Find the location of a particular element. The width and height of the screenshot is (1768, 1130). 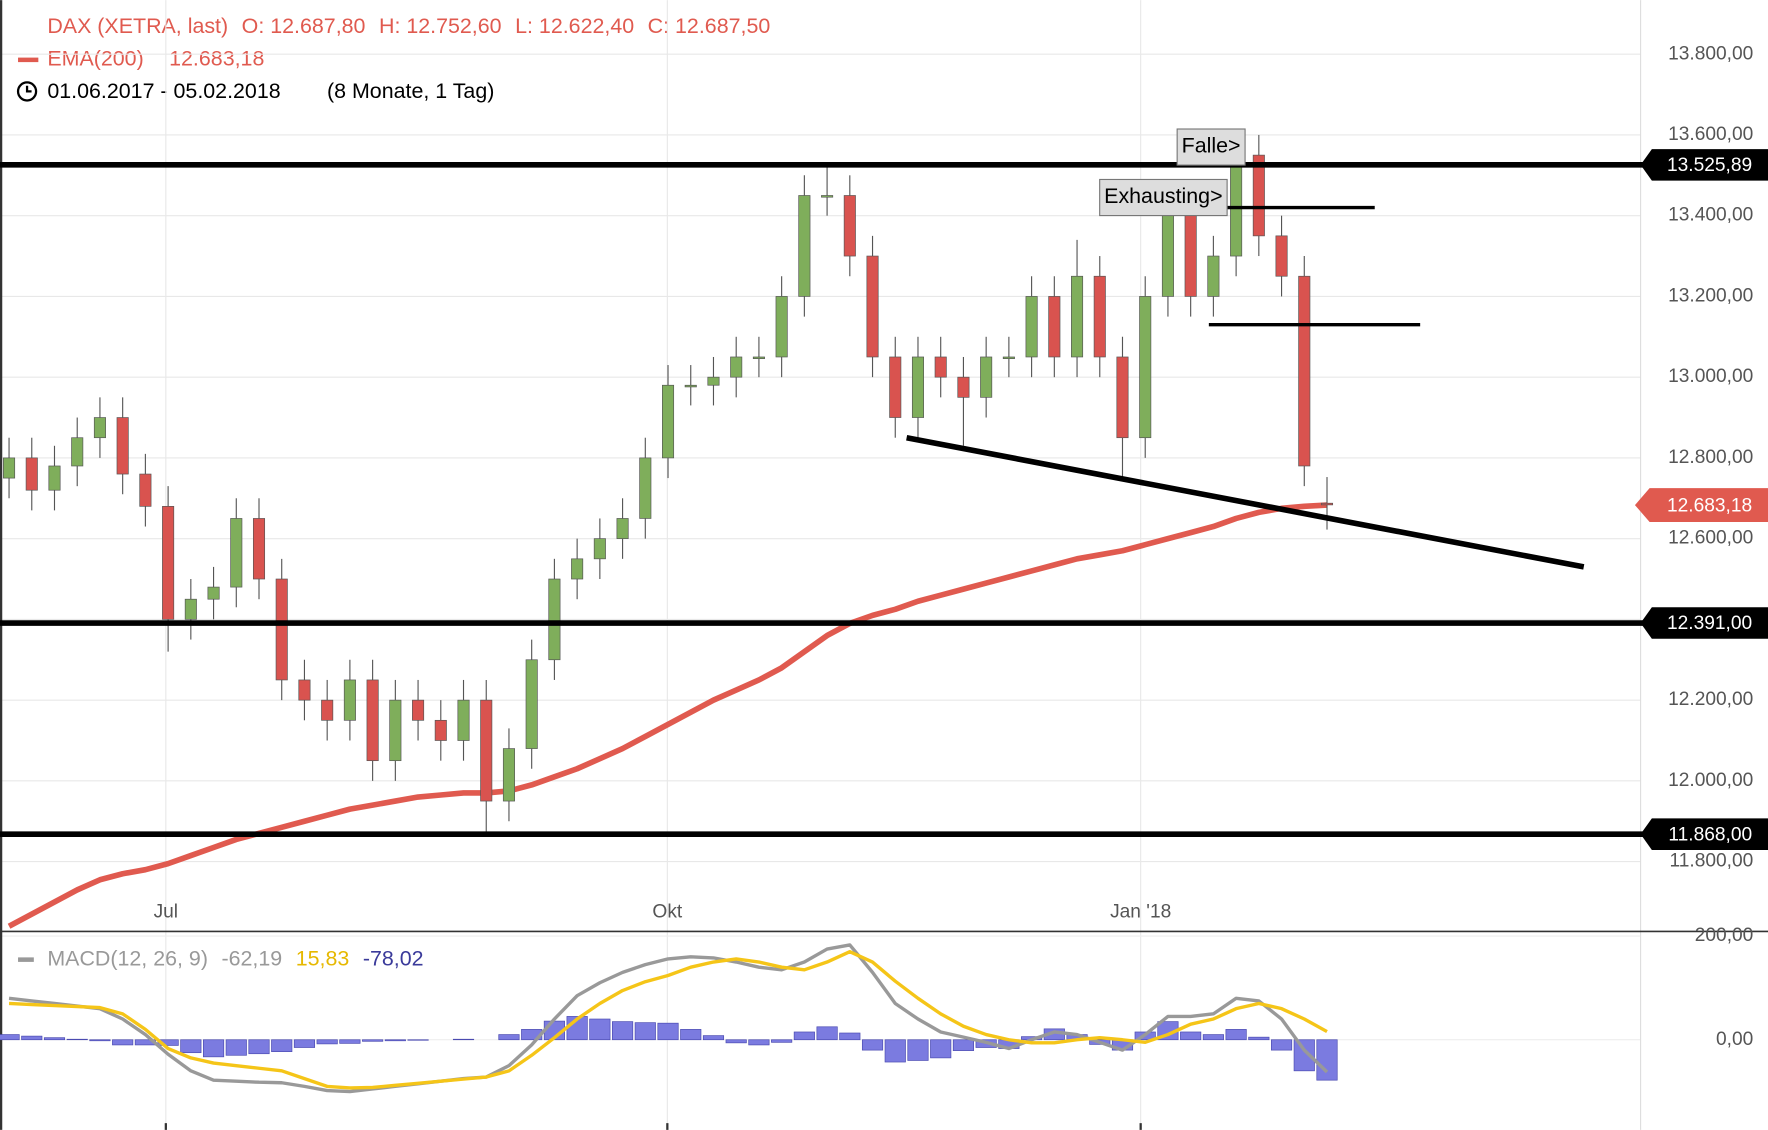

annotation: Falle> is located at coordinates (1211, 146).